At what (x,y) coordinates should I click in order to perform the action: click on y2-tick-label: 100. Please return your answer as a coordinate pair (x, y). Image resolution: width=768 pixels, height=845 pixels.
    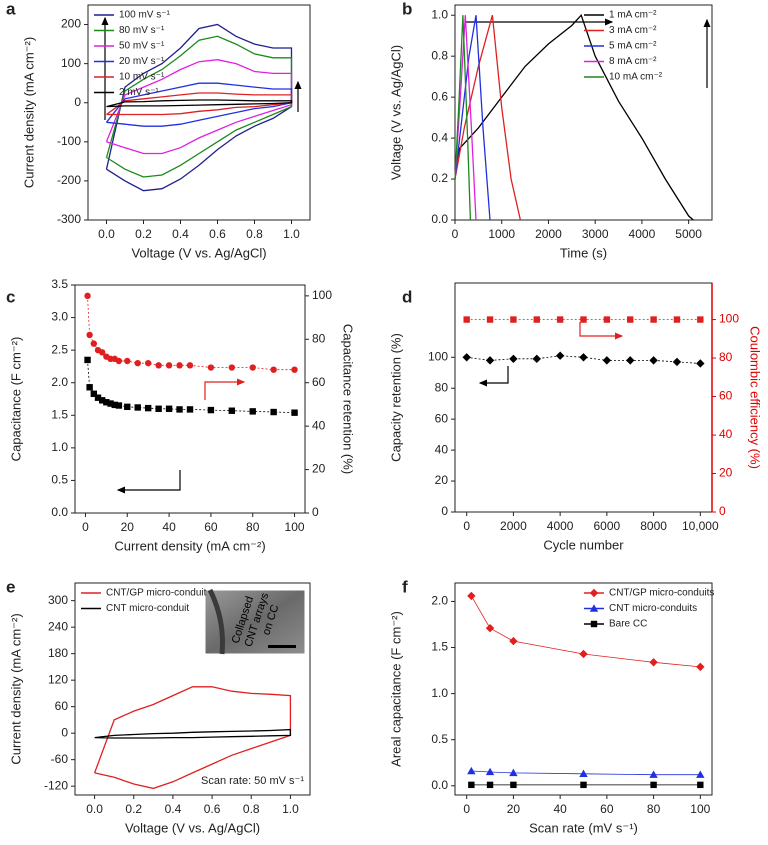
    Looking at the image, I should click on (322, 295).